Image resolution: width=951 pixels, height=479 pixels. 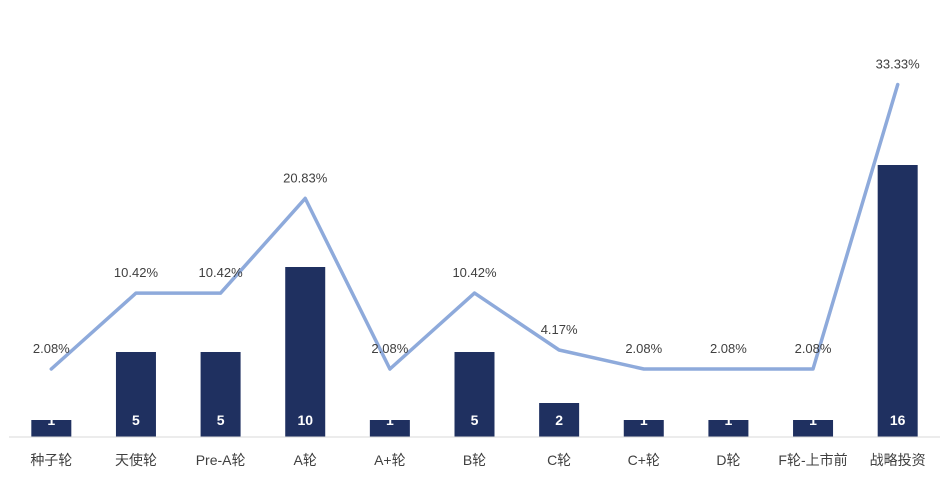 What do you see at coordinates (51, 420) in the screenshot?
I see `bar-label-1: 1` at bounding box center [51, 420].